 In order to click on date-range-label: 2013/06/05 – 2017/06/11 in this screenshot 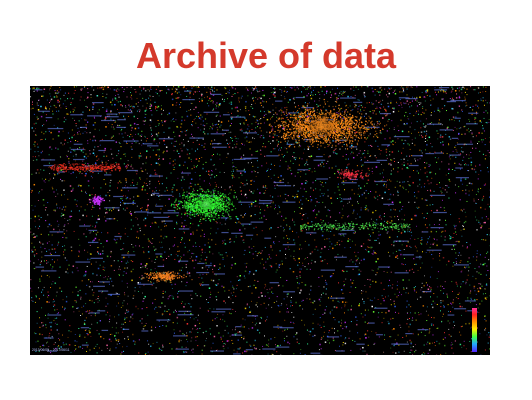, I will do `click(51, 350)`.